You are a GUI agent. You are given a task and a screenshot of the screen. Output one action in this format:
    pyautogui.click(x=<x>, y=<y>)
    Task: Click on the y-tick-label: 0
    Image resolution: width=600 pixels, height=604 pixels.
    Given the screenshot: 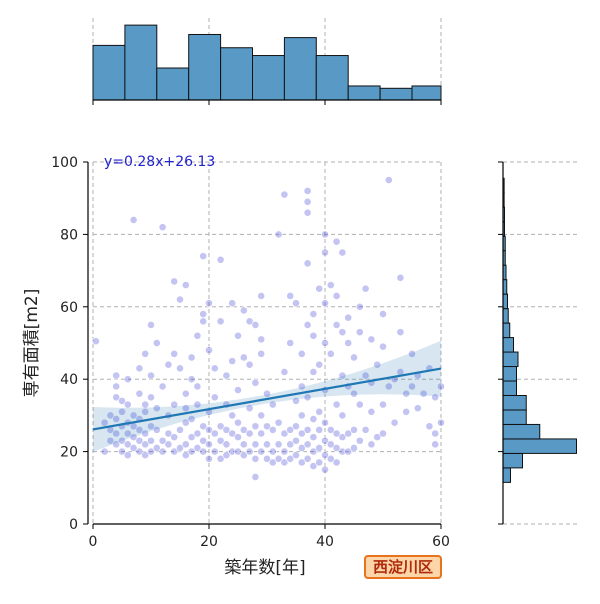 What is the action you would take?
    pyautogui.click(x=73, y=525)
    